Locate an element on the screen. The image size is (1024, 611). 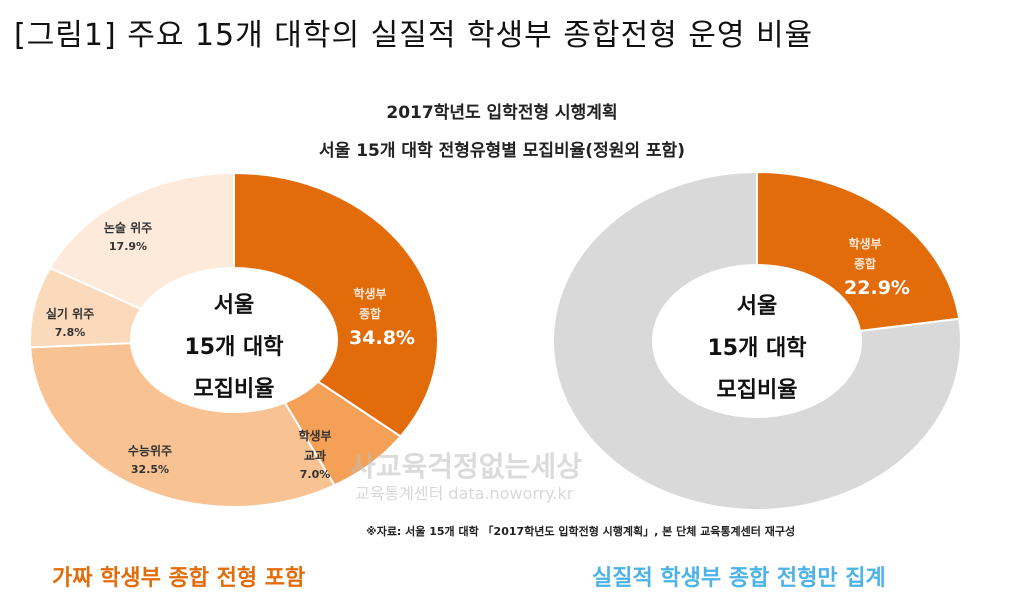
slice-value-label: 32.5% is located at coordinates (150, 469).